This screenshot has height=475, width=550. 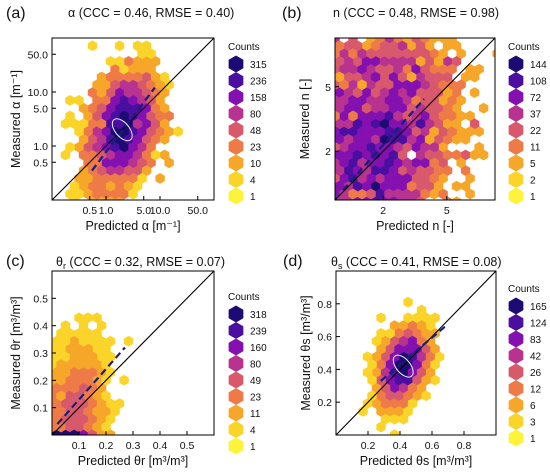 I want to click on legend-label: 37, so click(x=536, y=115).